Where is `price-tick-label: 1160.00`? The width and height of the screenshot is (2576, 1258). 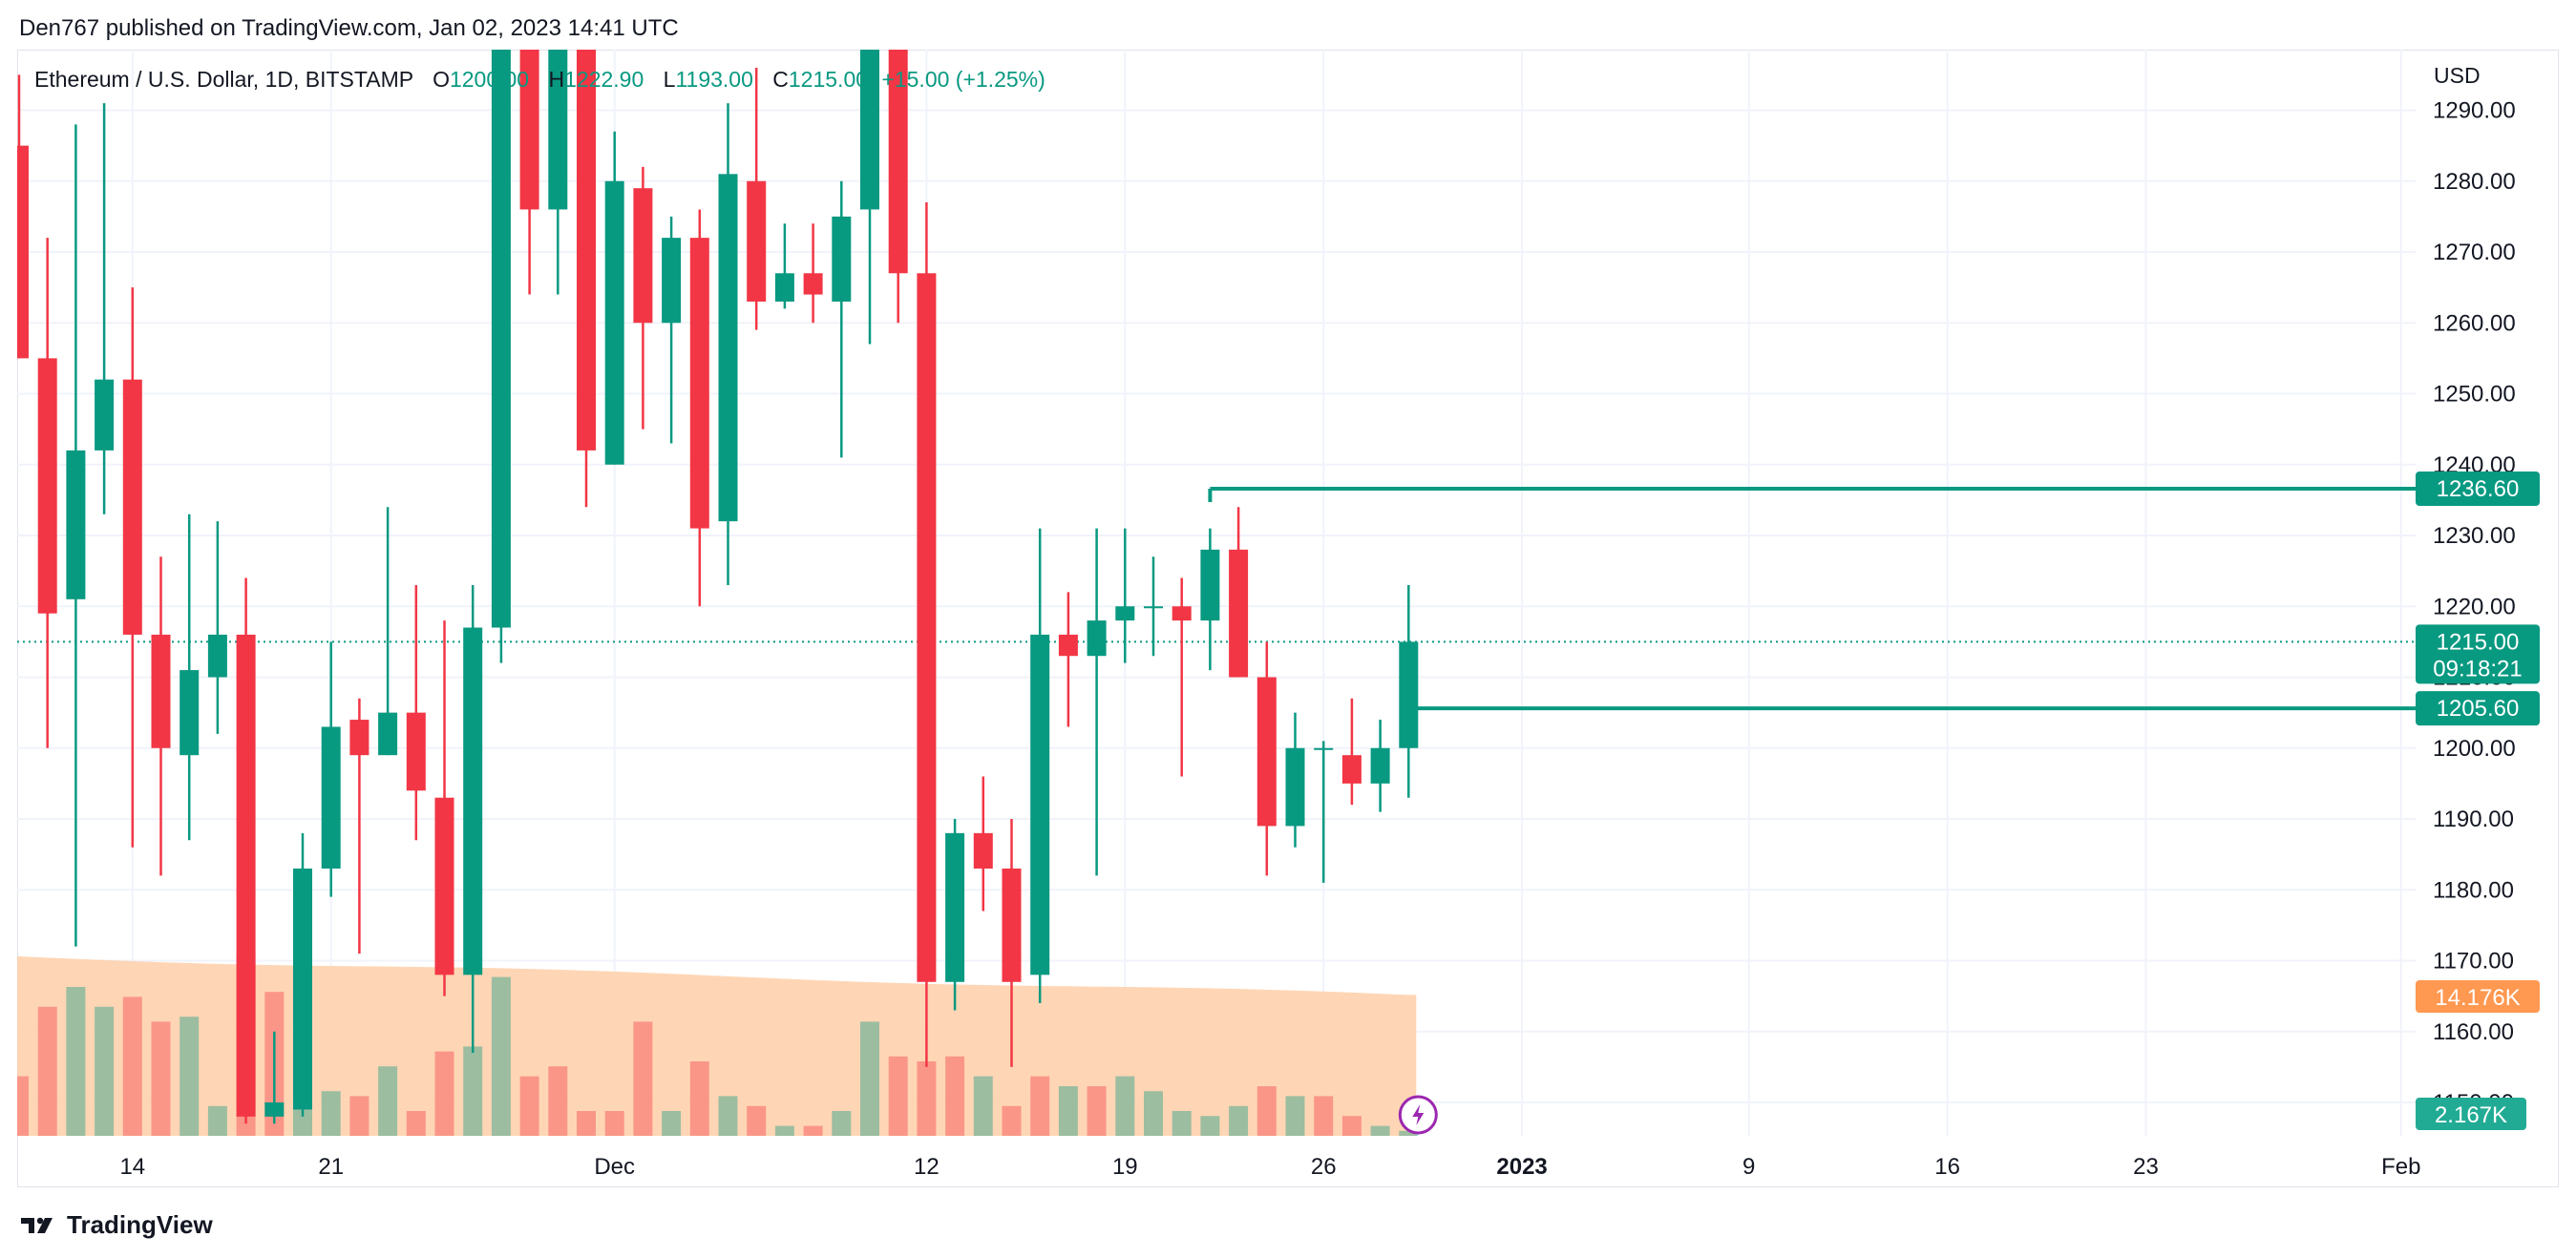 price-tick-label: 1160.00 is located at coordinates (2473, 1032).